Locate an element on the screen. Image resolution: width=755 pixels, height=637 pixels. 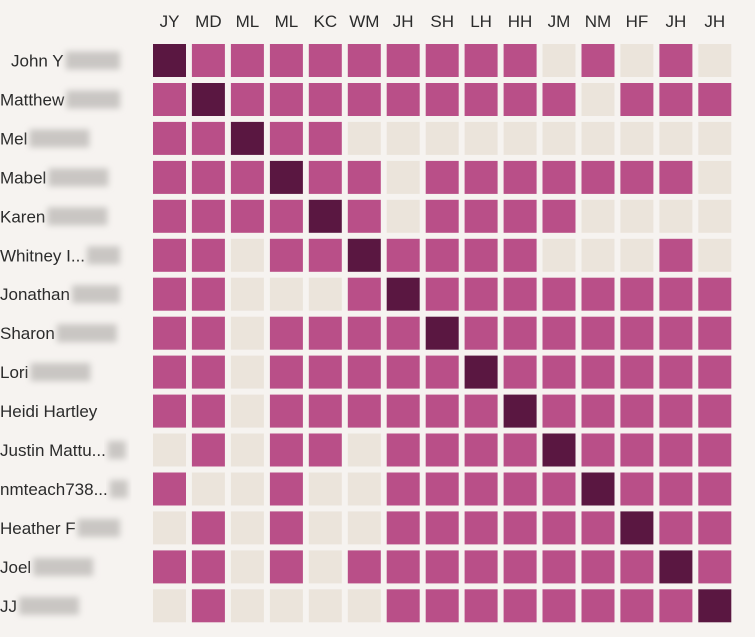
row-label: Joel is located at coordinates (15, 567).